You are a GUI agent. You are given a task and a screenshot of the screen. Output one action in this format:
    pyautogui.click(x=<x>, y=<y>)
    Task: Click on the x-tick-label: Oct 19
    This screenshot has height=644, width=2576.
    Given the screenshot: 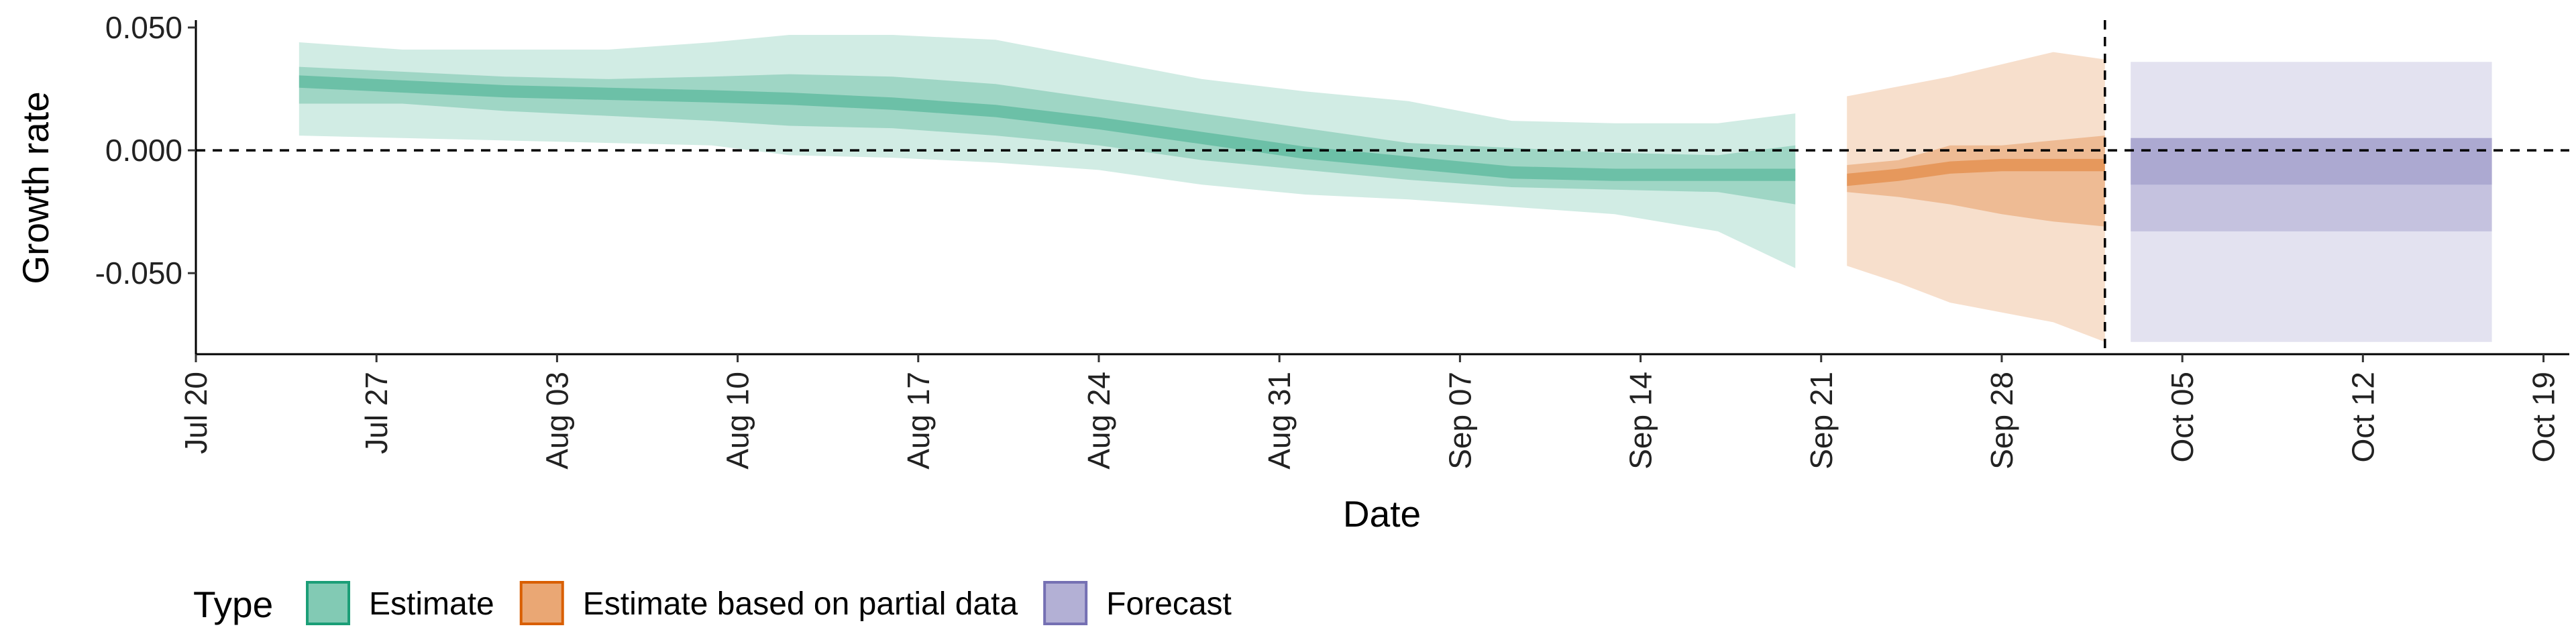 What is the action you would take?
    pyautogui.click(x=2543, y=417)
    